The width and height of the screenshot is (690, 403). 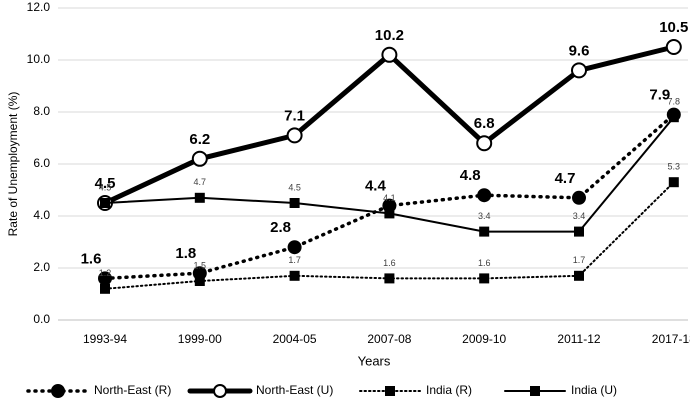 What do you see at coordinates (41, 215) in the screenshot?
I see `y-tick-label: 4.0` at bounding box center [41, 215].